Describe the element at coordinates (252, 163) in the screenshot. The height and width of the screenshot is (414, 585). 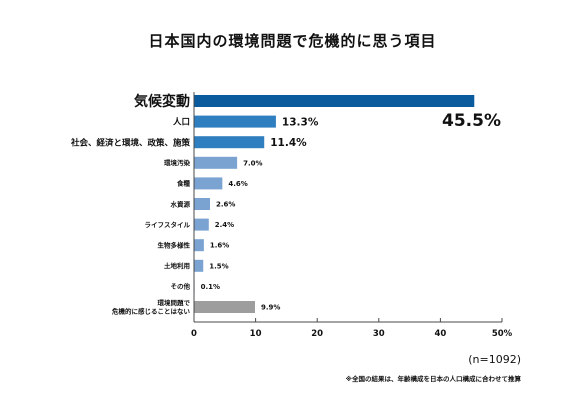
I see `value-label-3: 7.0%` at that location.